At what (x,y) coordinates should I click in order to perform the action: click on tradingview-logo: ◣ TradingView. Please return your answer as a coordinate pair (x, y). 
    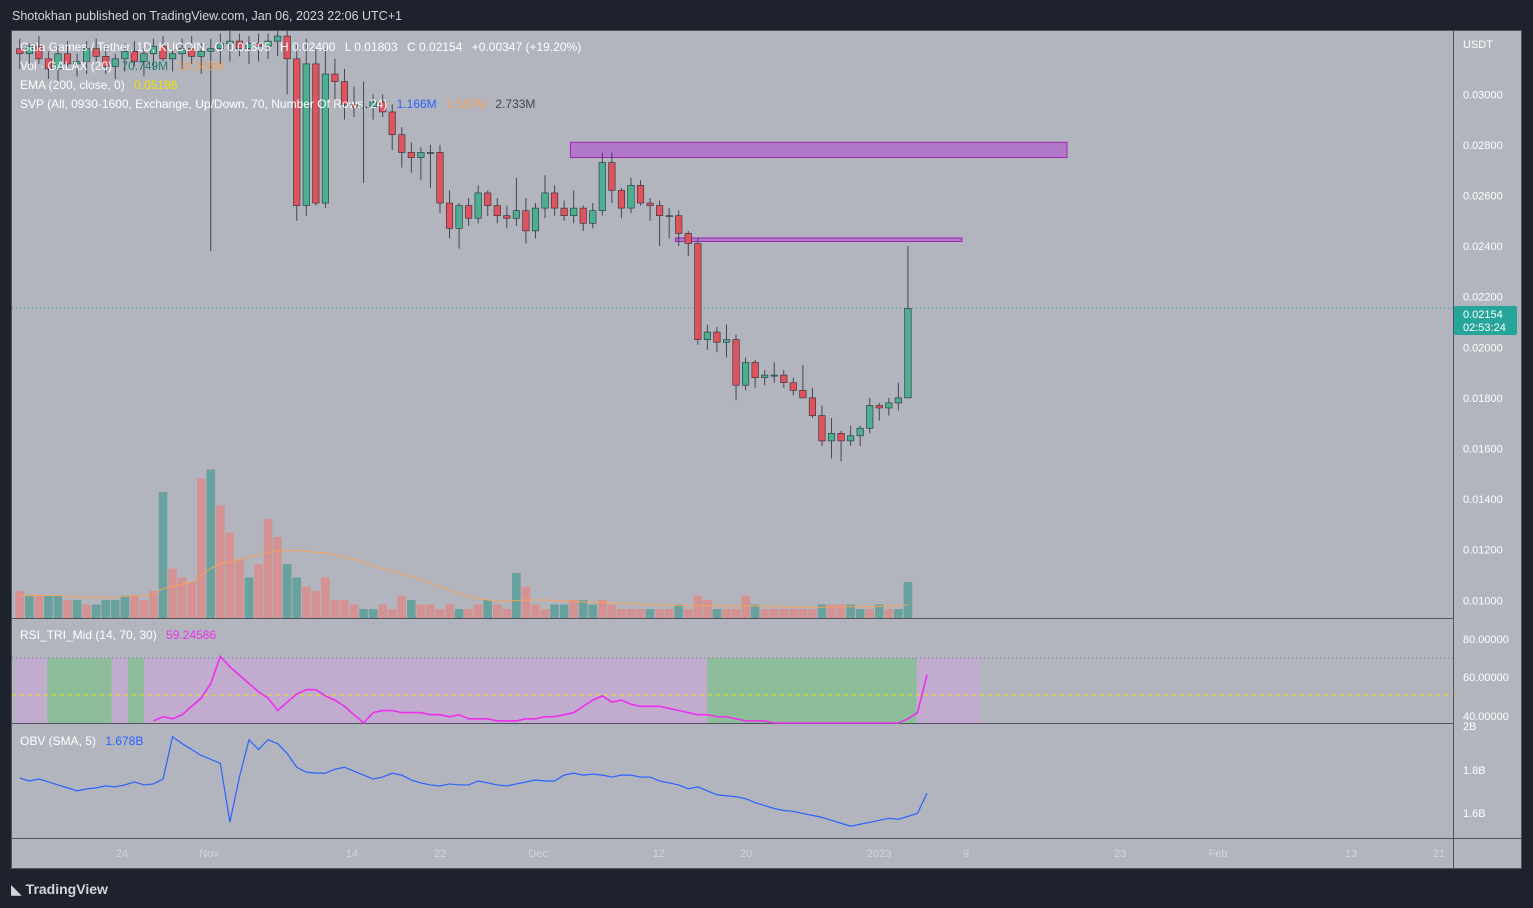
    Looking at the image, I should click on (59, 889).